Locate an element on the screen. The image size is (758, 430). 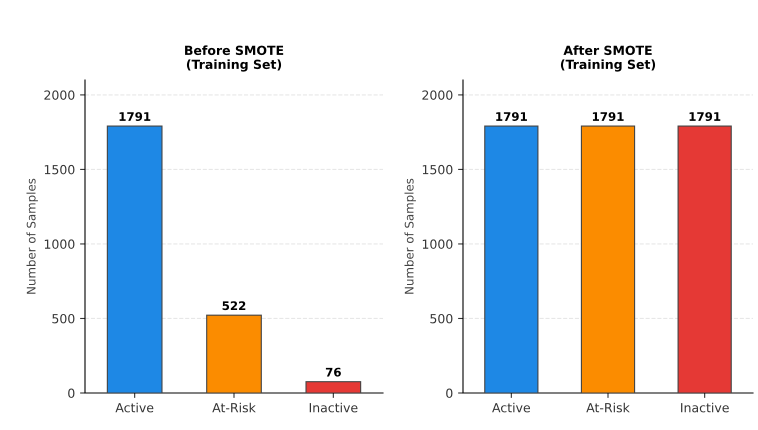
data-label: 522 is located at coordinates (234, 305).